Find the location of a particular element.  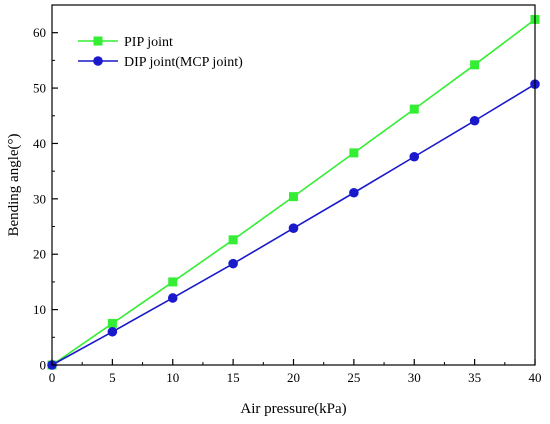

x-tick-label: 0 is located at coordinates (52, 377).